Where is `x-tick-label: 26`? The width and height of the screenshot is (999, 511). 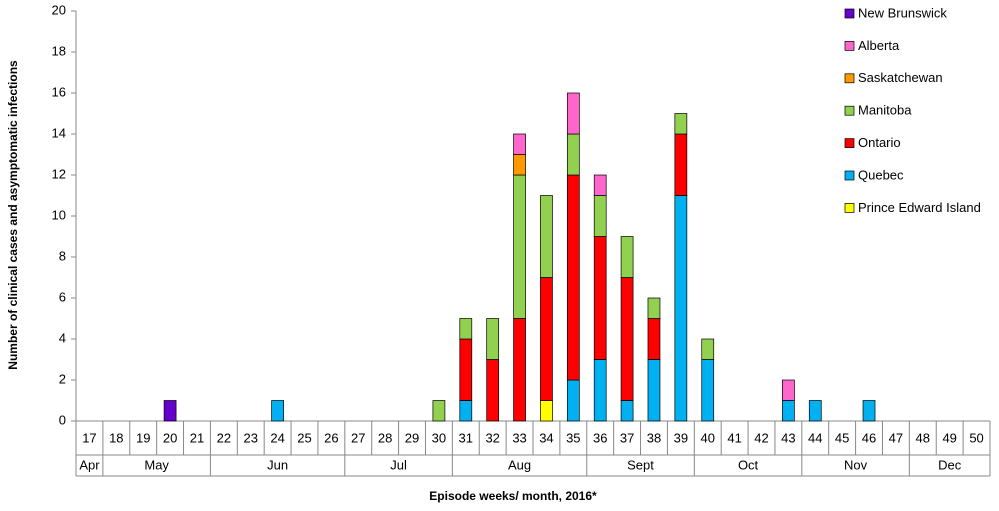 x-tick-label: 26 is located at coordinates (331, 437).